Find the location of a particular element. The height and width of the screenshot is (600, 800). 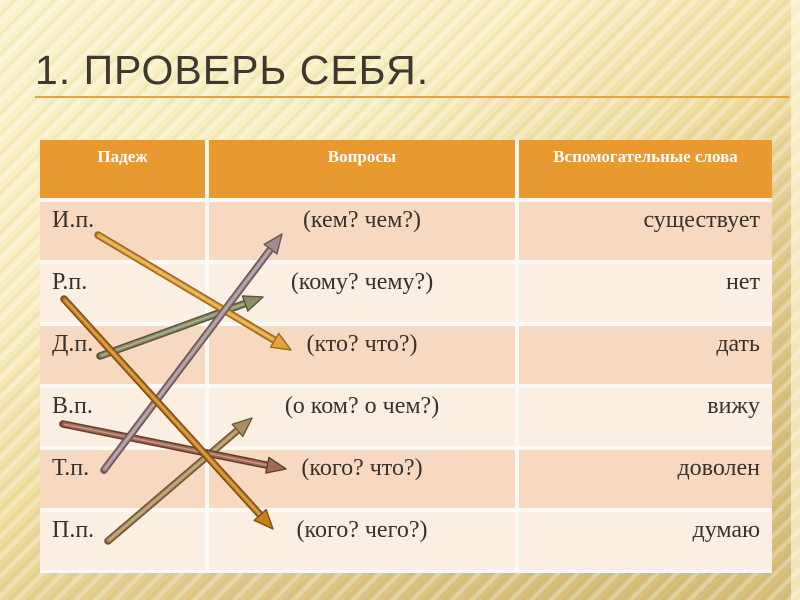

word-cell-row-5: доволен is located at coordinates (645, 479).